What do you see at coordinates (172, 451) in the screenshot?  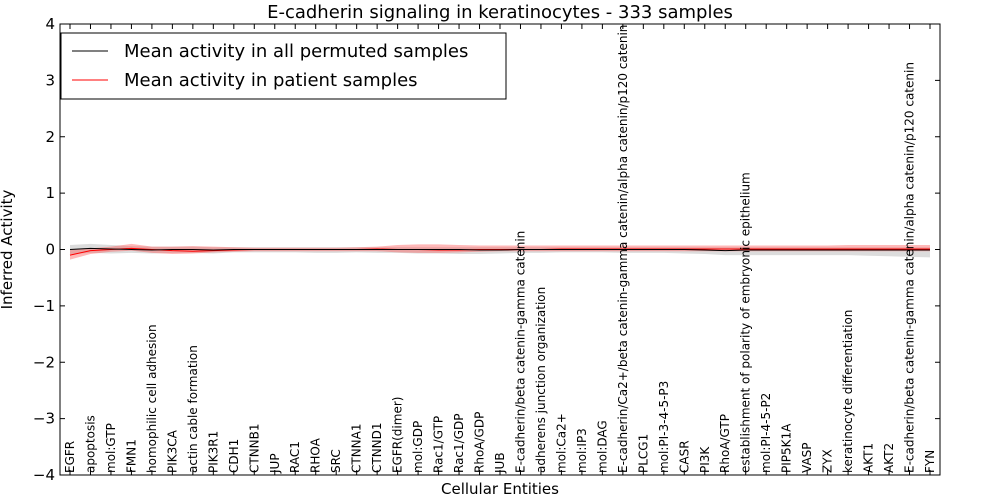 I see `category-label: PIK3CA` at bounding box center [172, 451].